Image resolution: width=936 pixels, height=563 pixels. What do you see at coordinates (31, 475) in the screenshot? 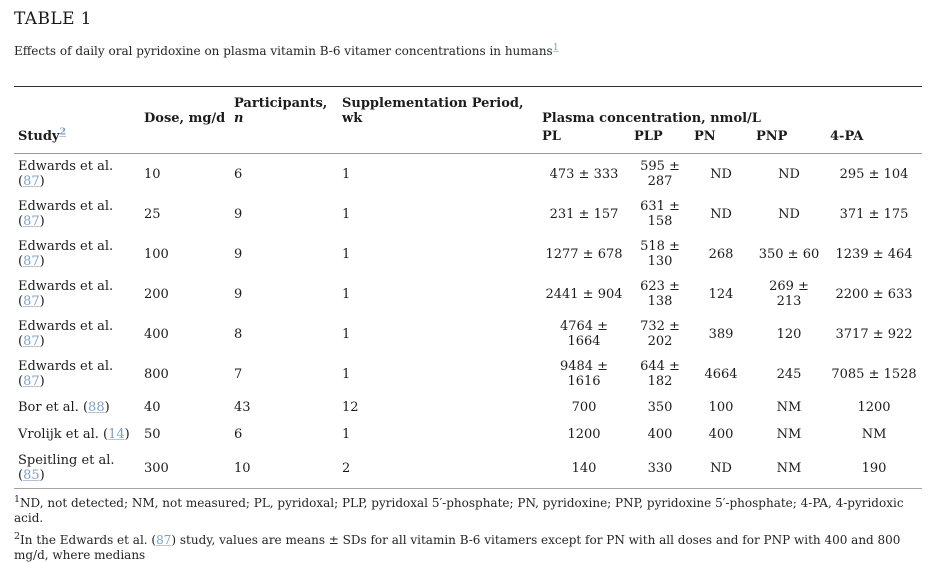
I see `reference-link: 85` at bounding box center [31, 475].